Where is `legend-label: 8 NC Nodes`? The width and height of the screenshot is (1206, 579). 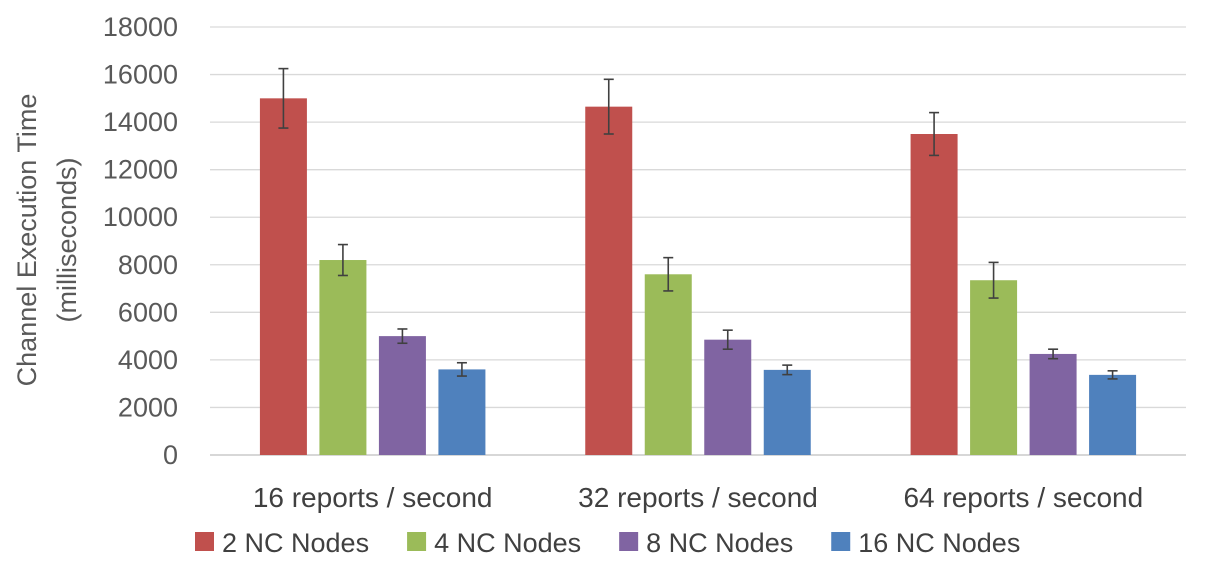
legend-label: 8 NC Nodes is located at coordinates (719, 543).